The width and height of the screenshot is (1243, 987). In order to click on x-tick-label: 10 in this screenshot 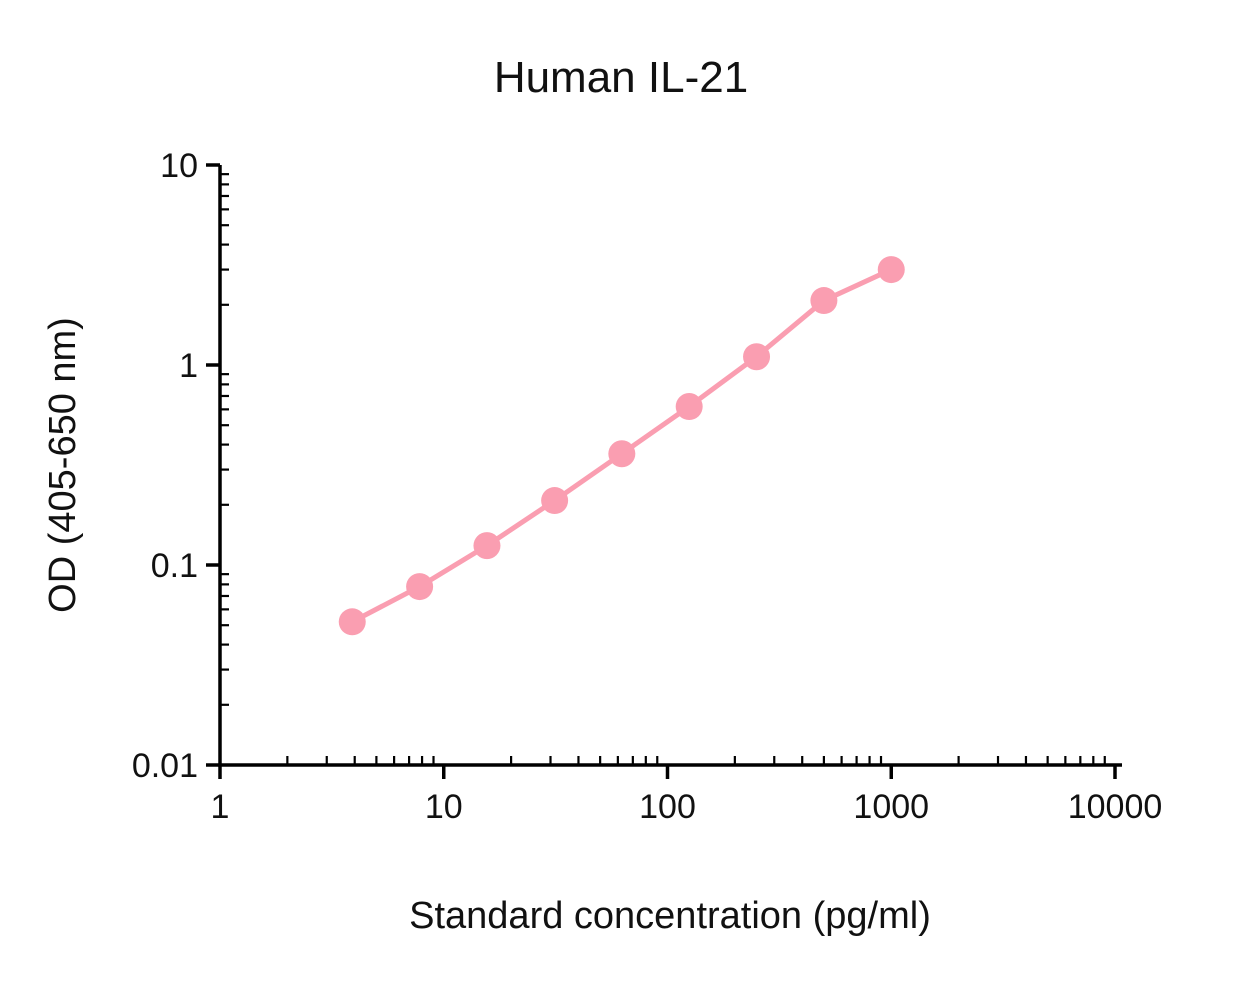, I will do `click(444, 807)`.